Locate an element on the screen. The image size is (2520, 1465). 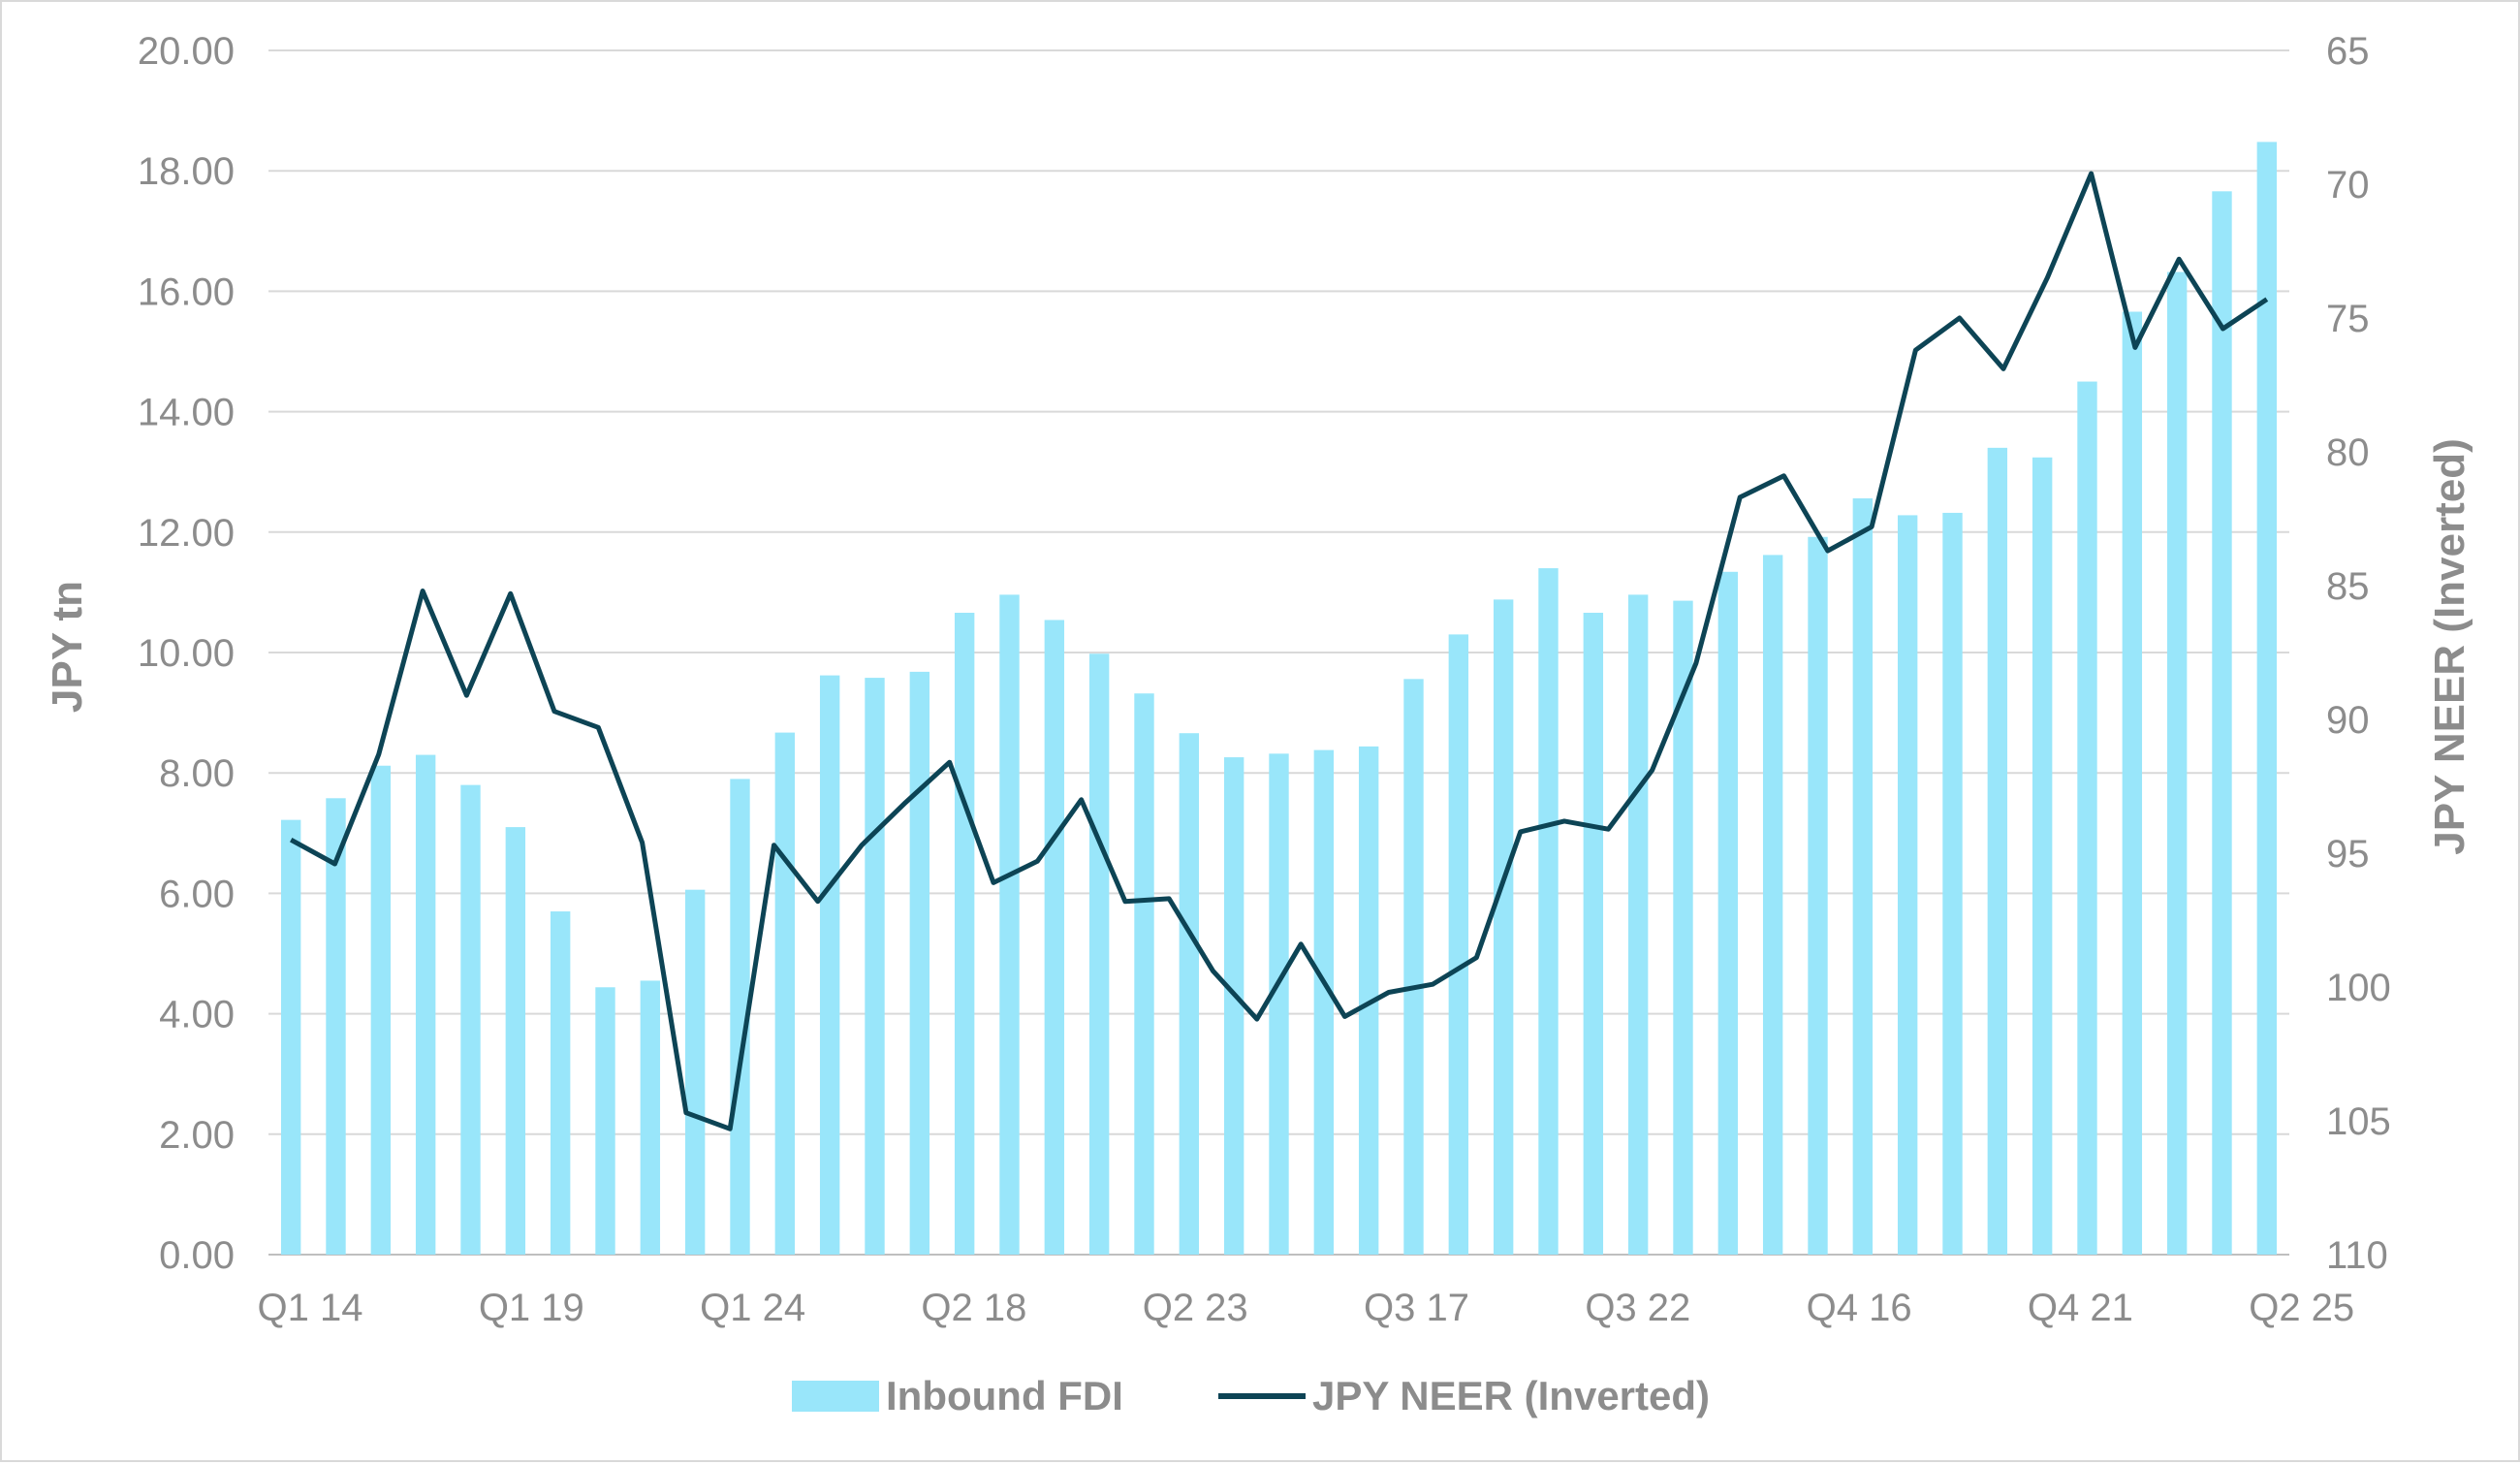
x-tick-label: Q2 18 is located at coordinates (974, 1308).